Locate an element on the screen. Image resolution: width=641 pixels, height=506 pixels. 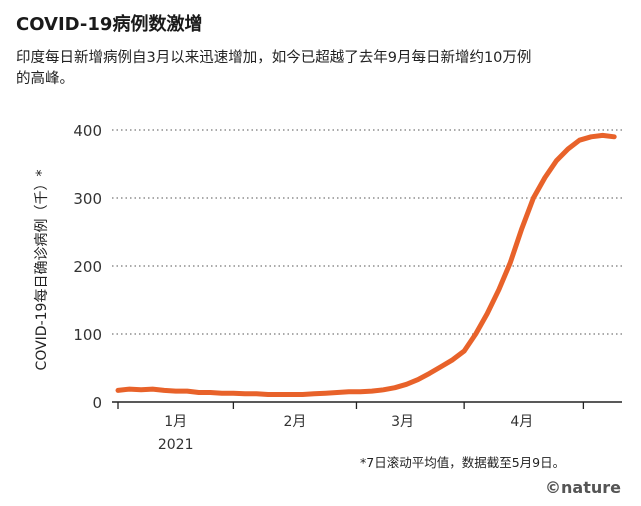
y-tick-label: 0 is located at coordinates (97, 403).